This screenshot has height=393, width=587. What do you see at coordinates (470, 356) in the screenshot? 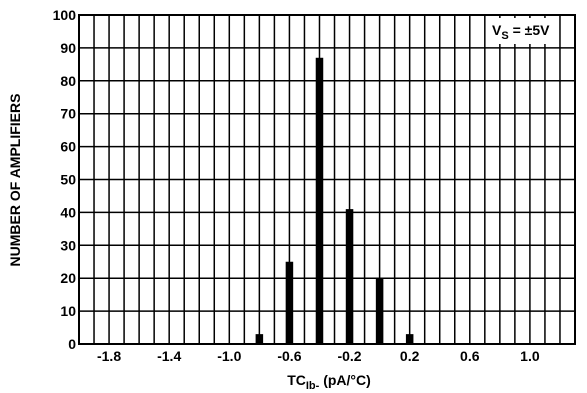
I see `x-tick-label: 0.6` at bounding box center [470, 356].